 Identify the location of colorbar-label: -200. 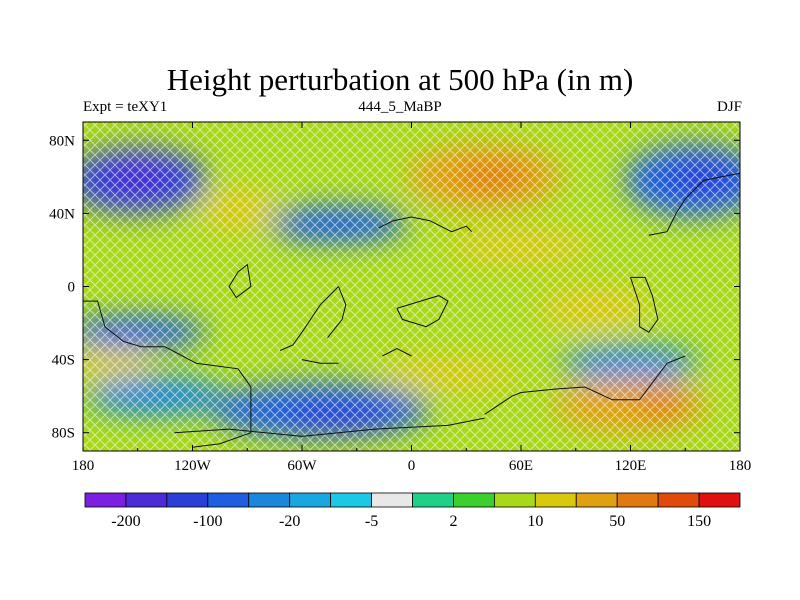
(125, 521).